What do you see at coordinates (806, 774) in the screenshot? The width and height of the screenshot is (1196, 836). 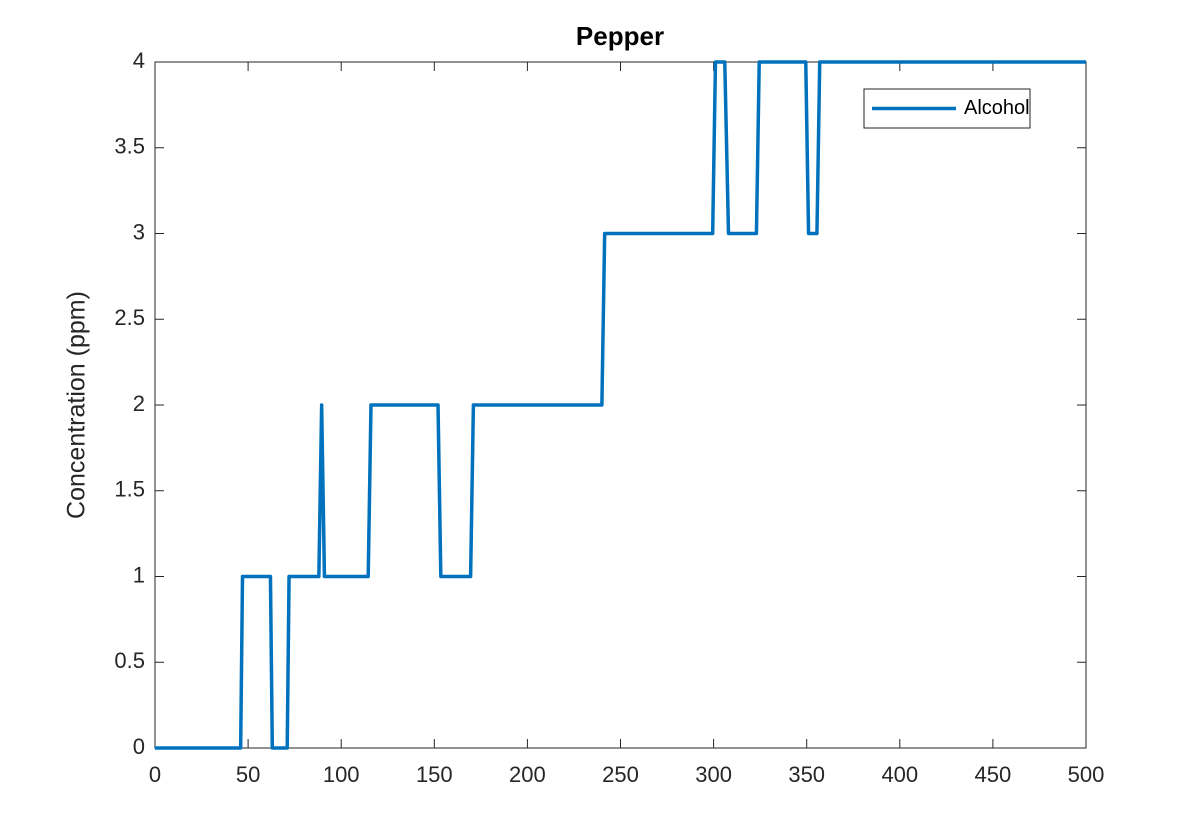 I see `x-tick-label: 350` at bounding box center [806, 774].